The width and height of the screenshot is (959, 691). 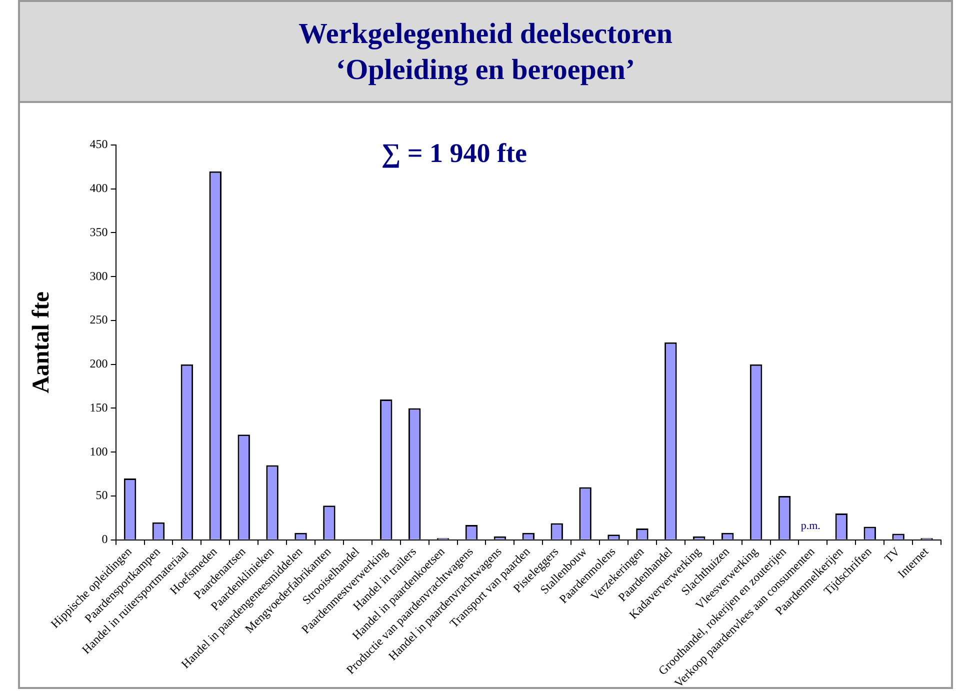 I want to click on y-tick-label: 150, so click(x=99, y=407).